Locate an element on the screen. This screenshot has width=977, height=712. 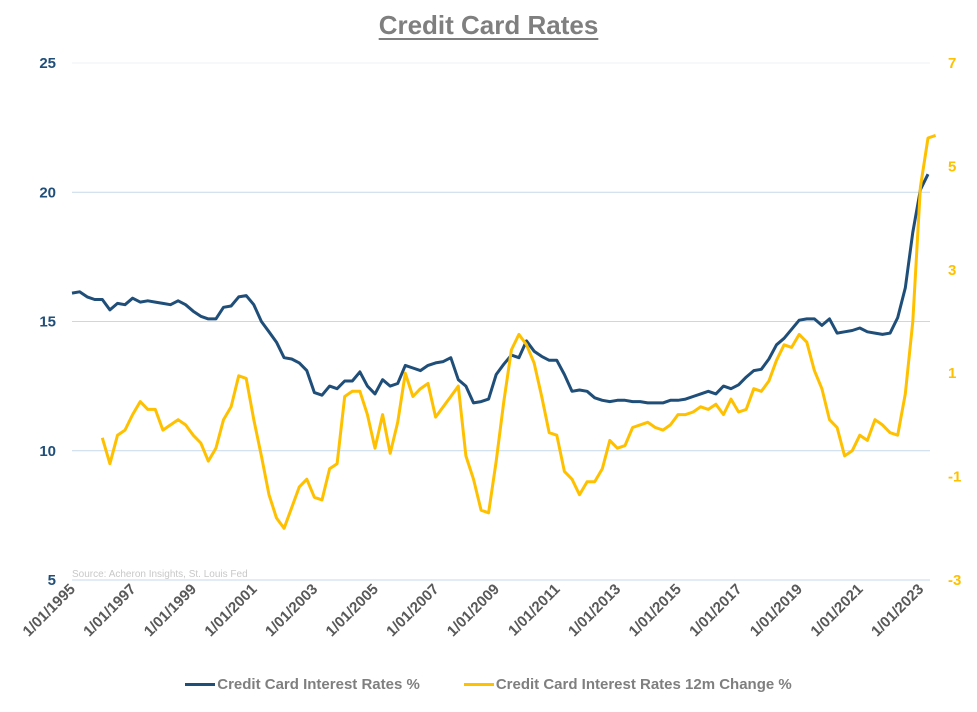
legend-item-credit-card-rates: Credit Card Interest Rates % is located at coordinates (302, 684).